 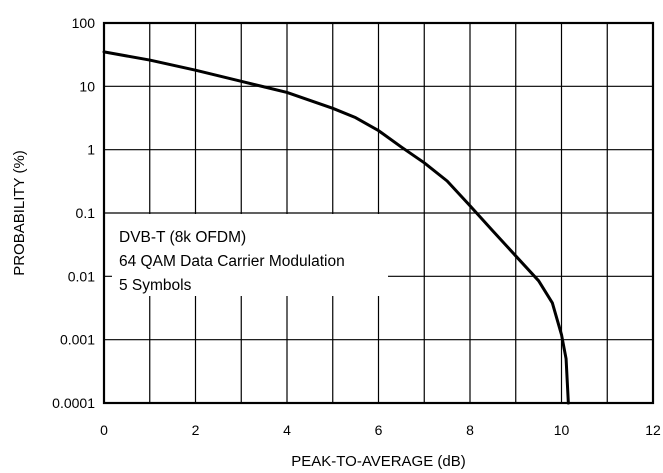 What do you see at coordinates (86, 213) in the screenshot?
I see `y-tick-label: 0.1` at bounding box center [86, 213].